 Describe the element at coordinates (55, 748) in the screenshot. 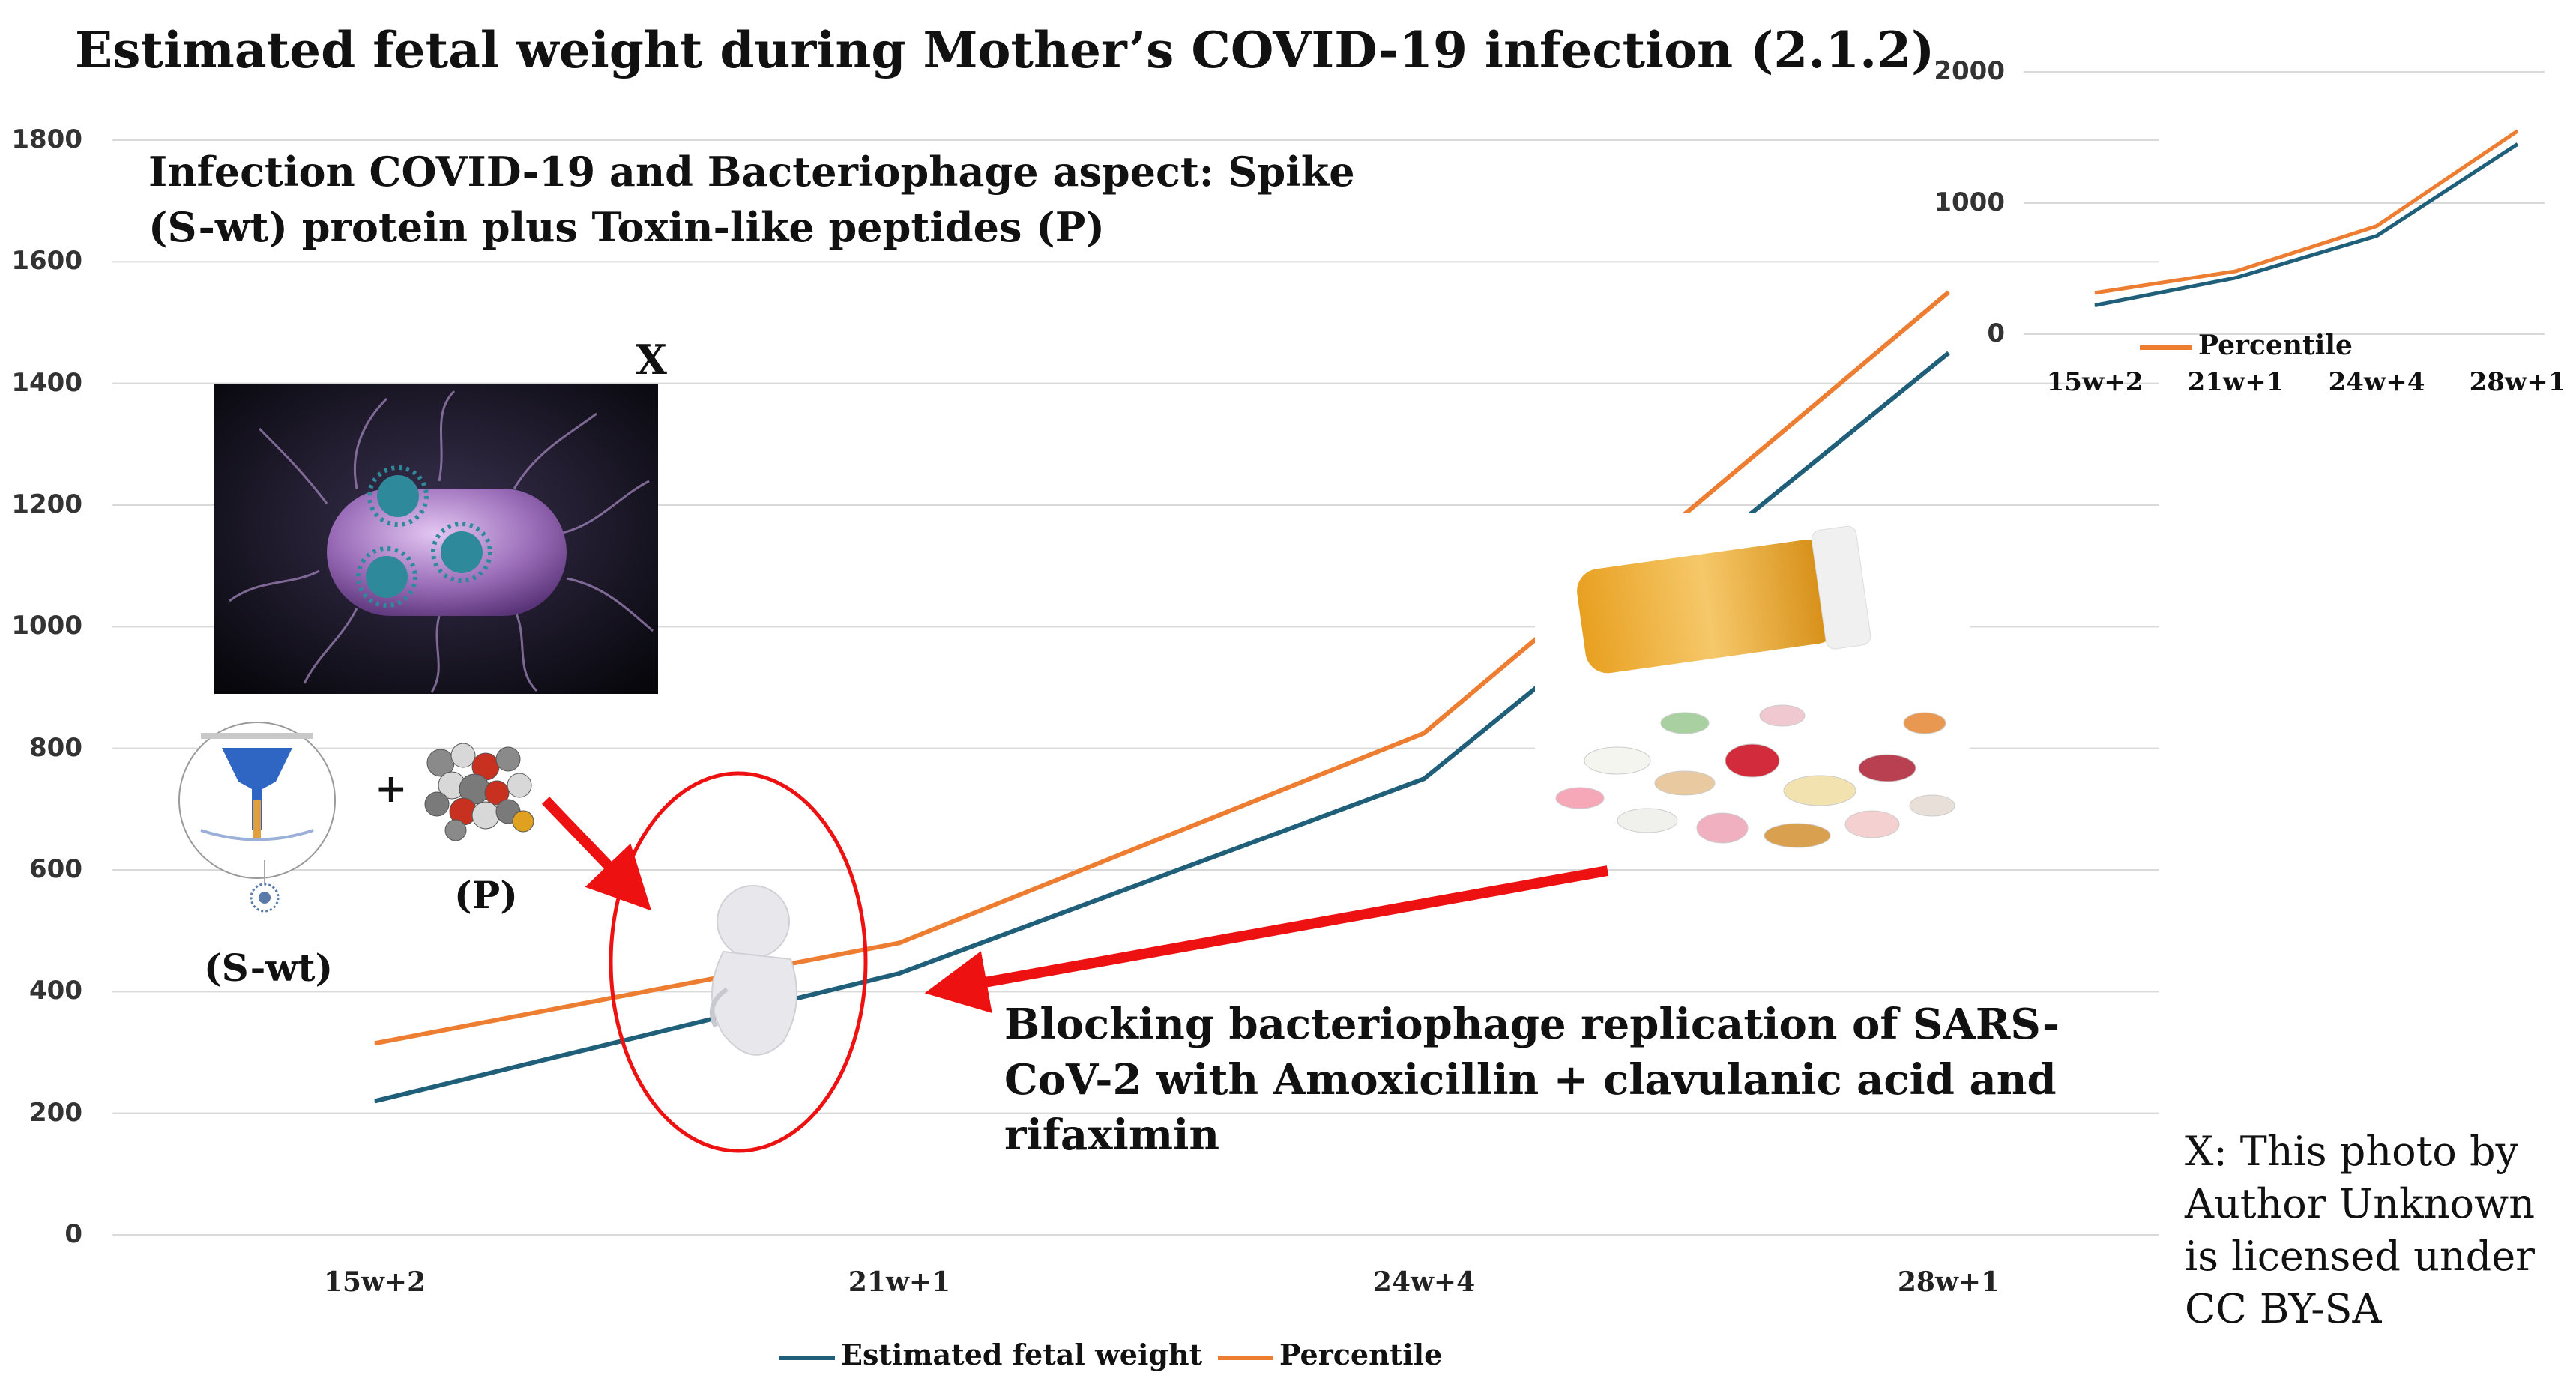

I see `main-y-tick-label: 800` at that location.